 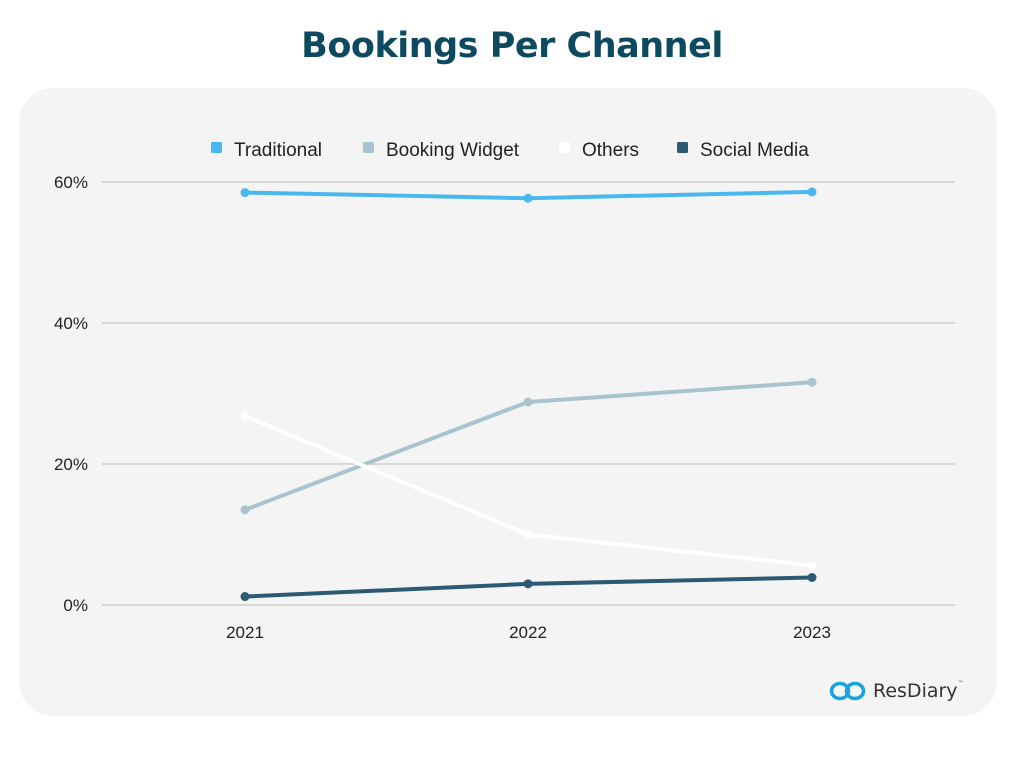 I want to click on series-others, so click(x=528, y=491).